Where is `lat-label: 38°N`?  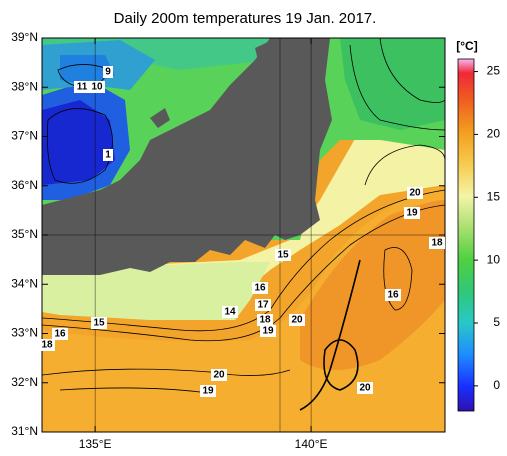 lat-label: 38°N is located at coordinates (24, 86).